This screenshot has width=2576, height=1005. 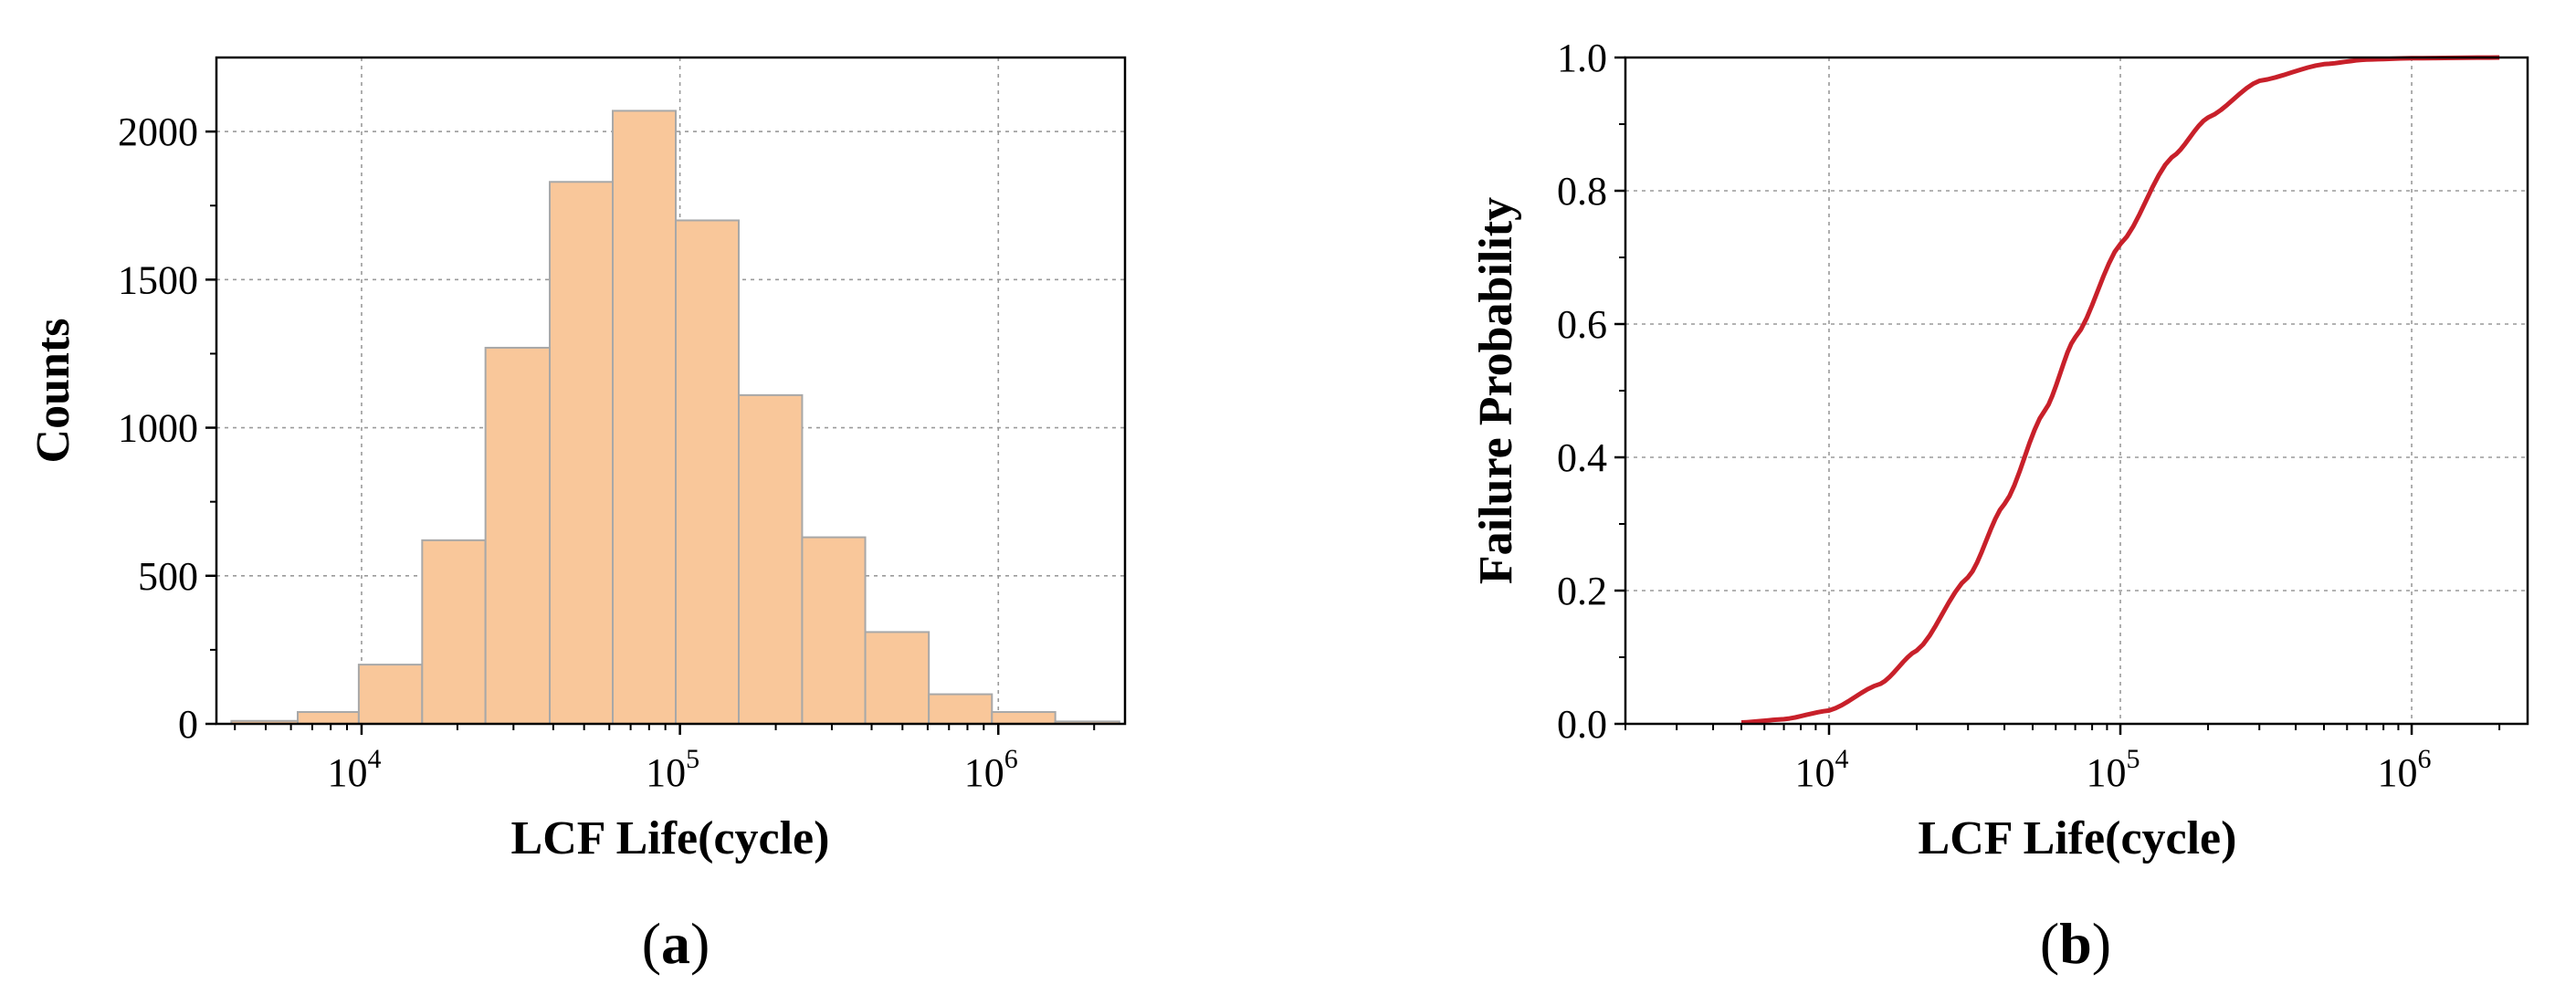 I want to click on y-tick-label: 0.0, so click(x=1582, y=725).